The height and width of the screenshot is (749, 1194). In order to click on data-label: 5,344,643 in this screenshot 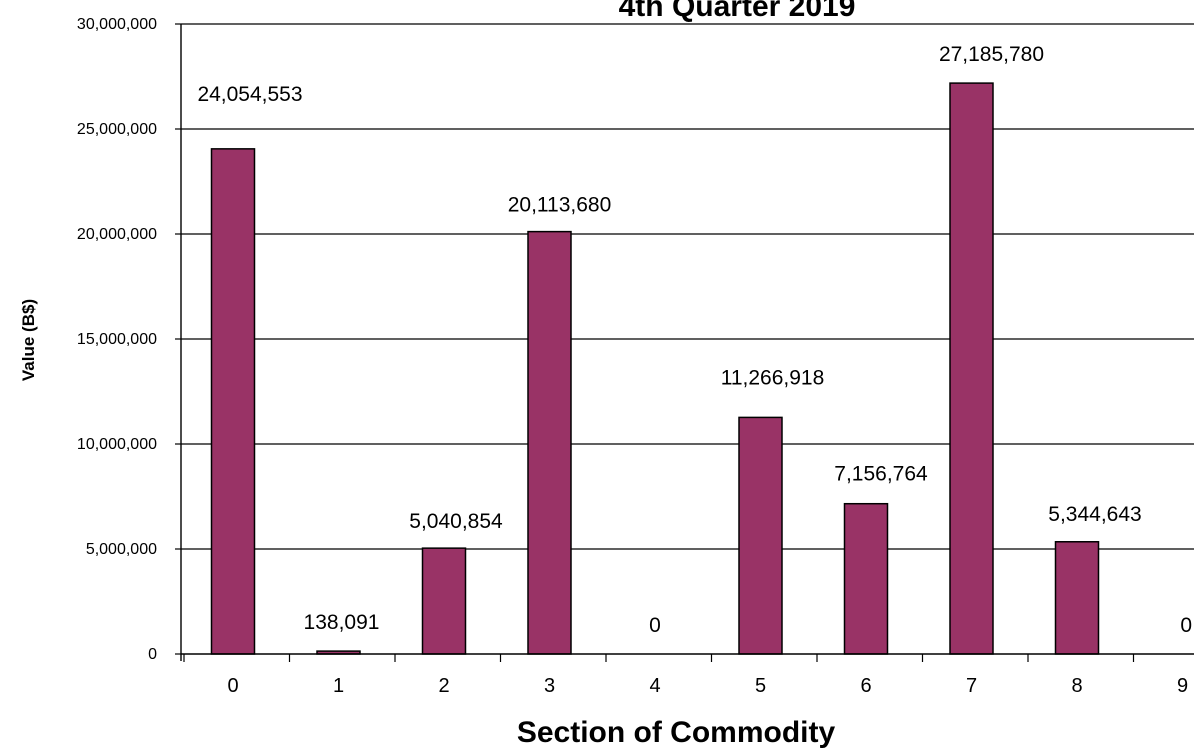, I will do `click(1094, 514)`.